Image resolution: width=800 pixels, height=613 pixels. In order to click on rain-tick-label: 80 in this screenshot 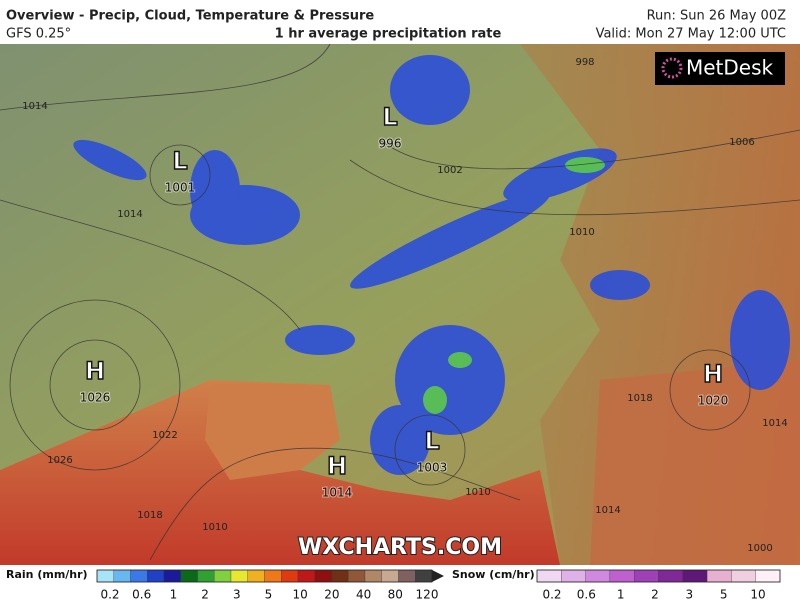, I will do `click(395, 595)`.